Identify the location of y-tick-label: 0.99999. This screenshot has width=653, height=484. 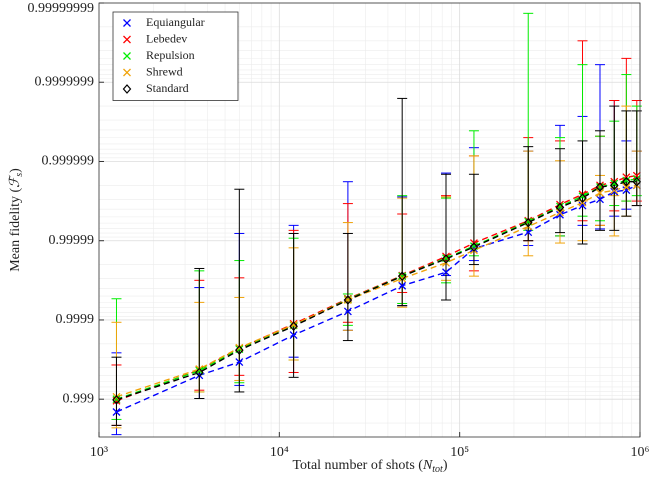
(72, 240).